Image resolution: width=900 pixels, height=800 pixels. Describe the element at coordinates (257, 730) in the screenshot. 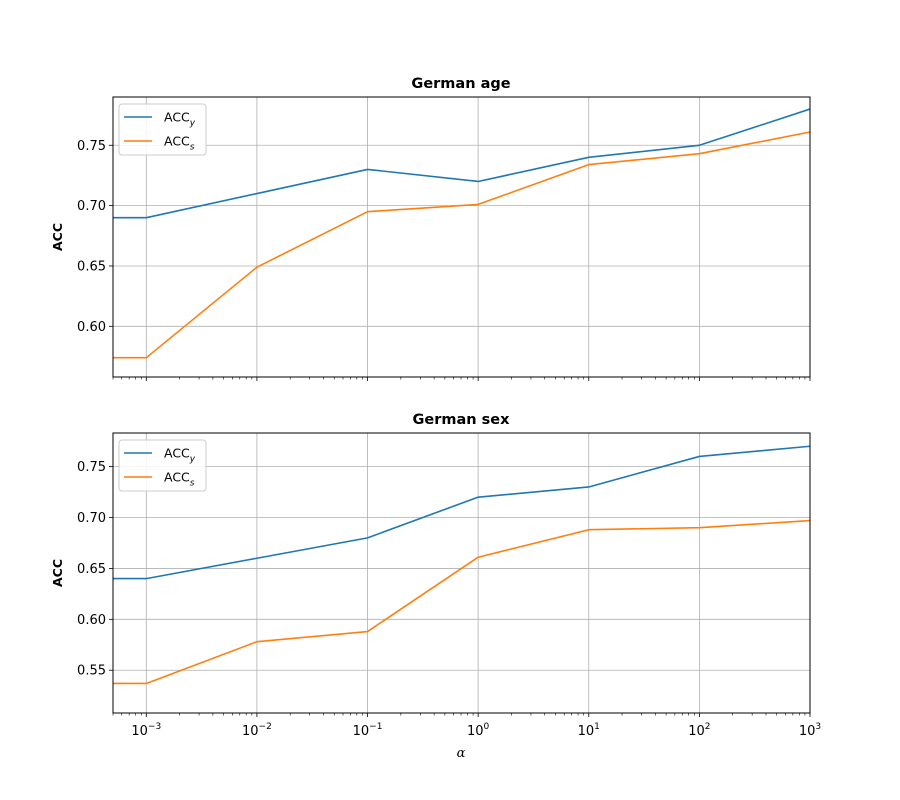

I see `x-tick-label: 10⁻²` at that location.